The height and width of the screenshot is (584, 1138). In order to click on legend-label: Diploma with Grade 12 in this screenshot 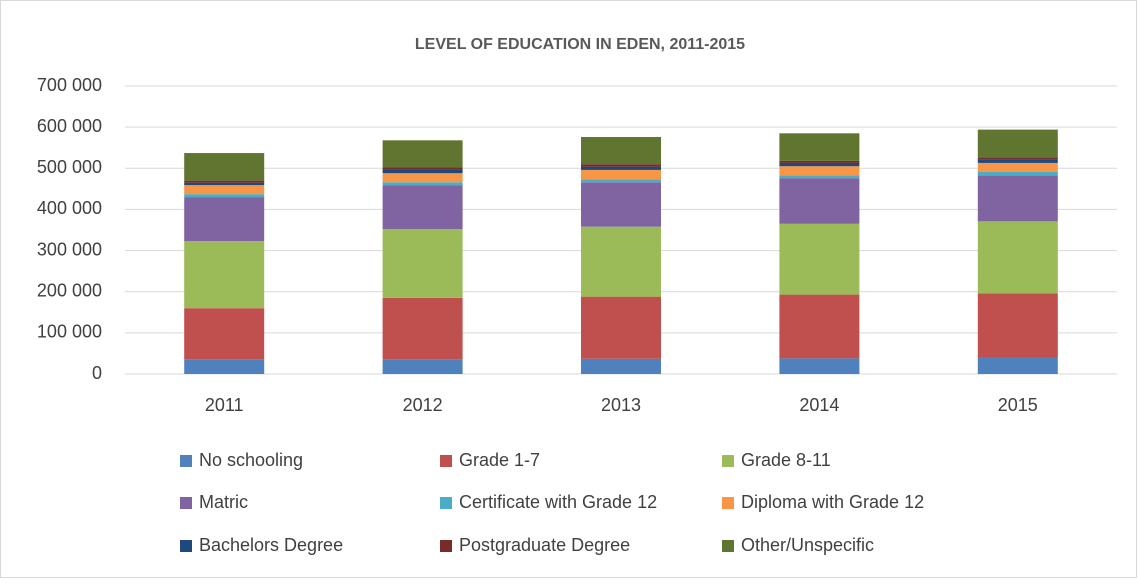, I will do `click(832, 502)`.